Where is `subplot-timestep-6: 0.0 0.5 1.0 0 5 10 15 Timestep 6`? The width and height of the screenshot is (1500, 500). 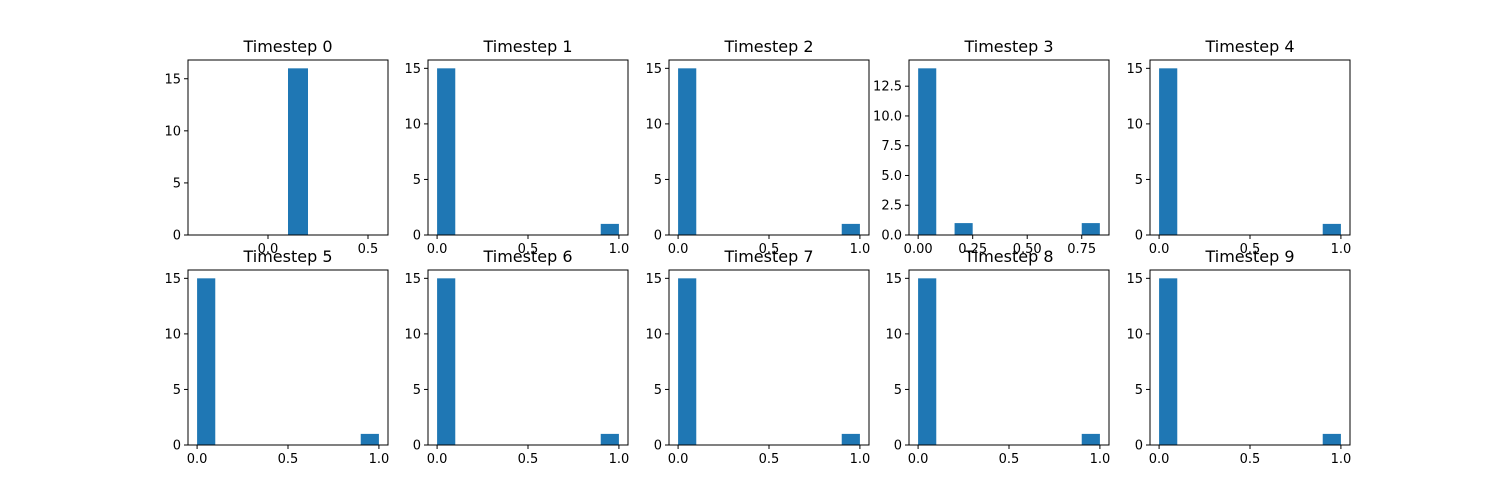 subplot-timestep-6: 0.0 0.5 1.0 0 5 10 15 Timestep 6 is located at coordinates (516, 357).